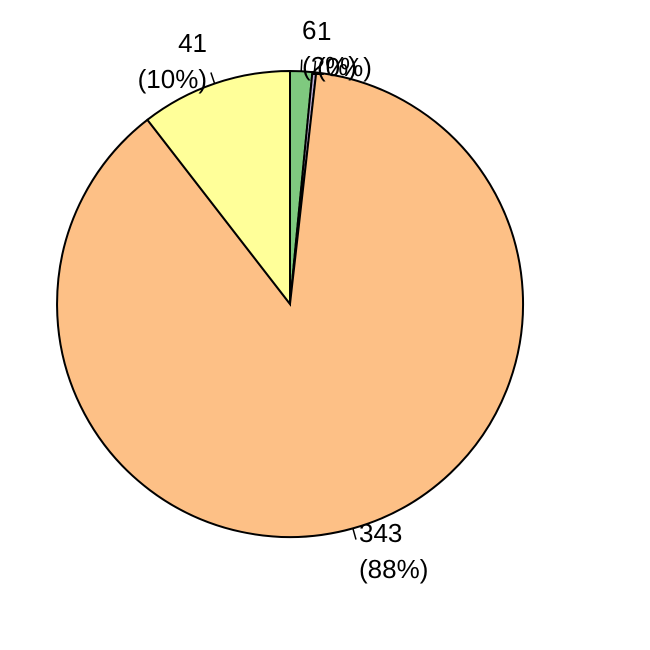  What do you see at coordinates (329, 48) in the screenshot?
I see `pie-slice-label-6: 6 (2%)` at bounding box center [329, 48].